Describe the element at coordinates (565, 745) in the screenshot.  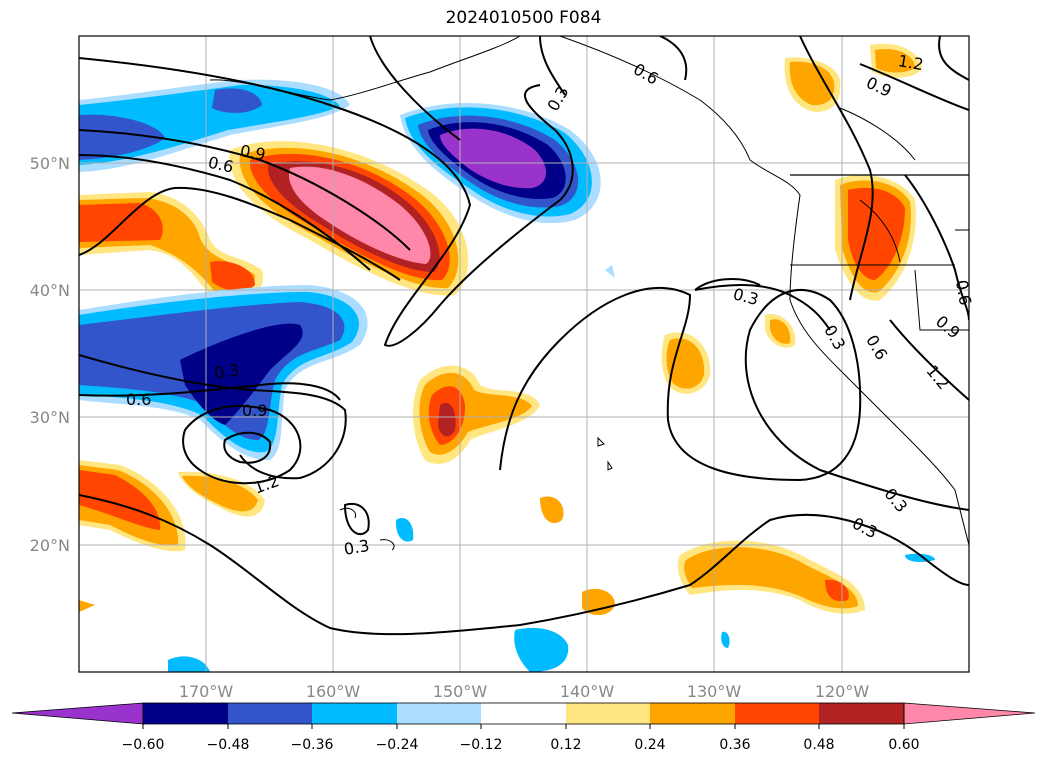
I see `colorbar-label: 0.12` at that location.